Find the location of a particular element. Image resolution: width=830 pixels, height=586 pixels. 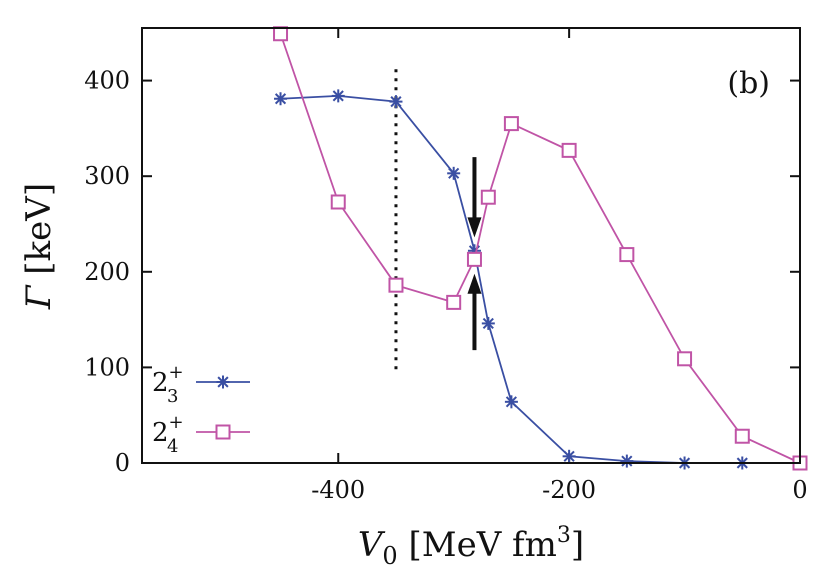

x-axis-unit-close: ] is located at coordinates (577, 545).